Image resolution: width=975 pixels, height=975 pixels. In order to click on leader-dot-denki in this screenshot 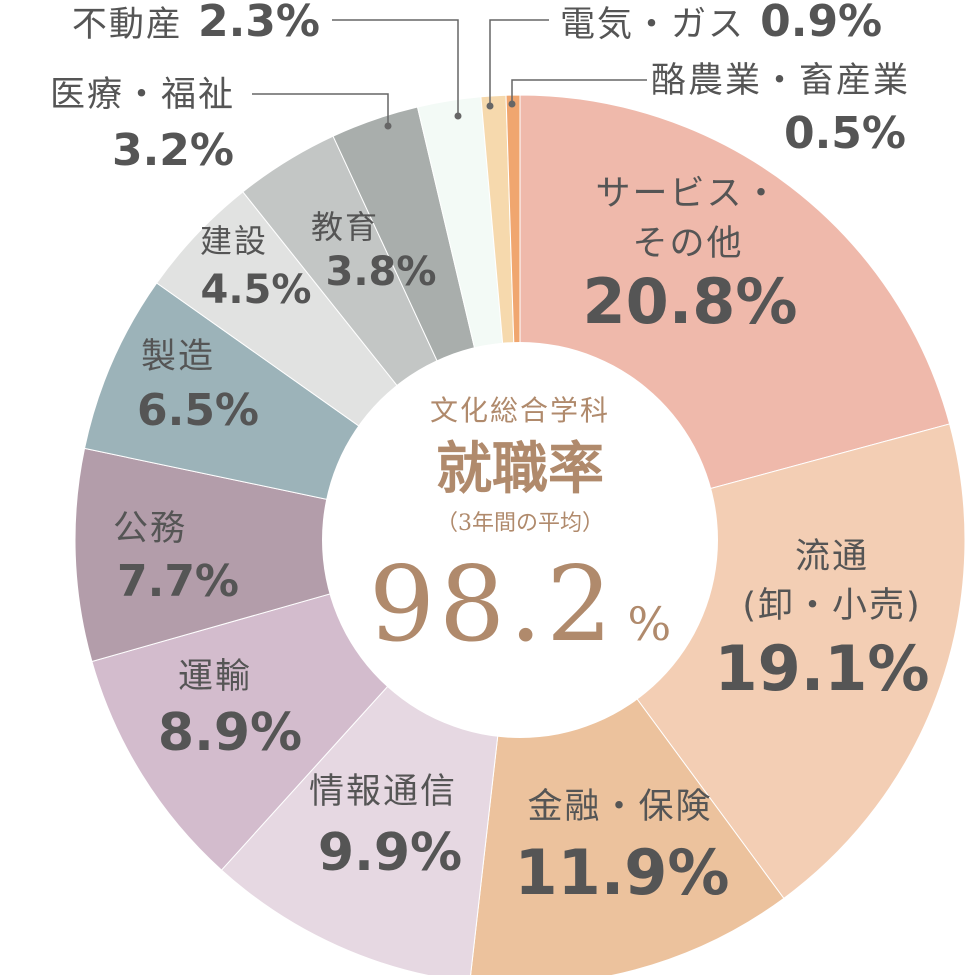, I will do `click(490, 106)`.